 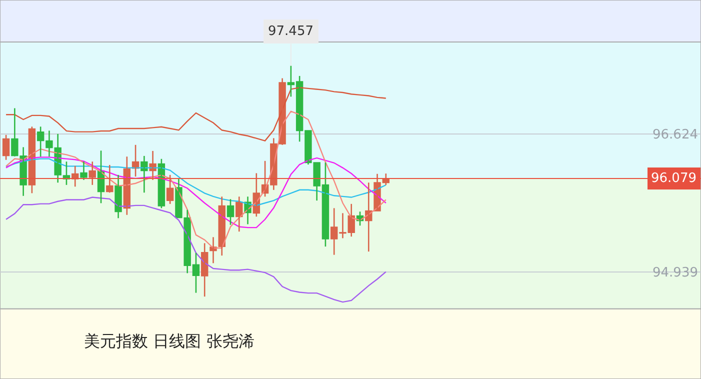 What do you see at coordinates (673, 178) in the screenshot?
I see `ref-line-label: 96.079` at bounding box center [673, 178].